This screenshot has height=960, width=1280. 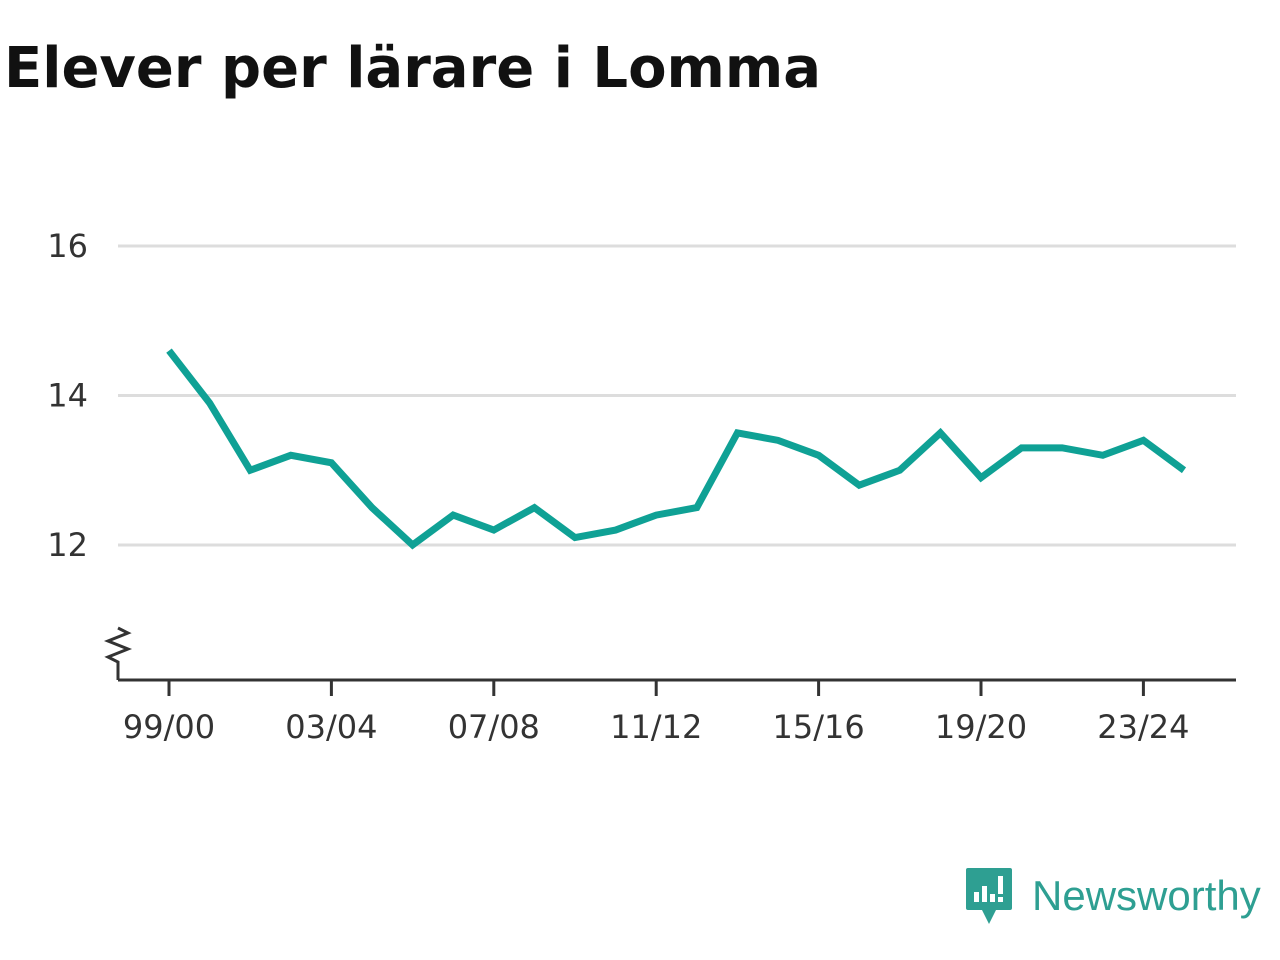 I want to click on x-tick-label-11/12: 11/12, so click(x=656, y=727).